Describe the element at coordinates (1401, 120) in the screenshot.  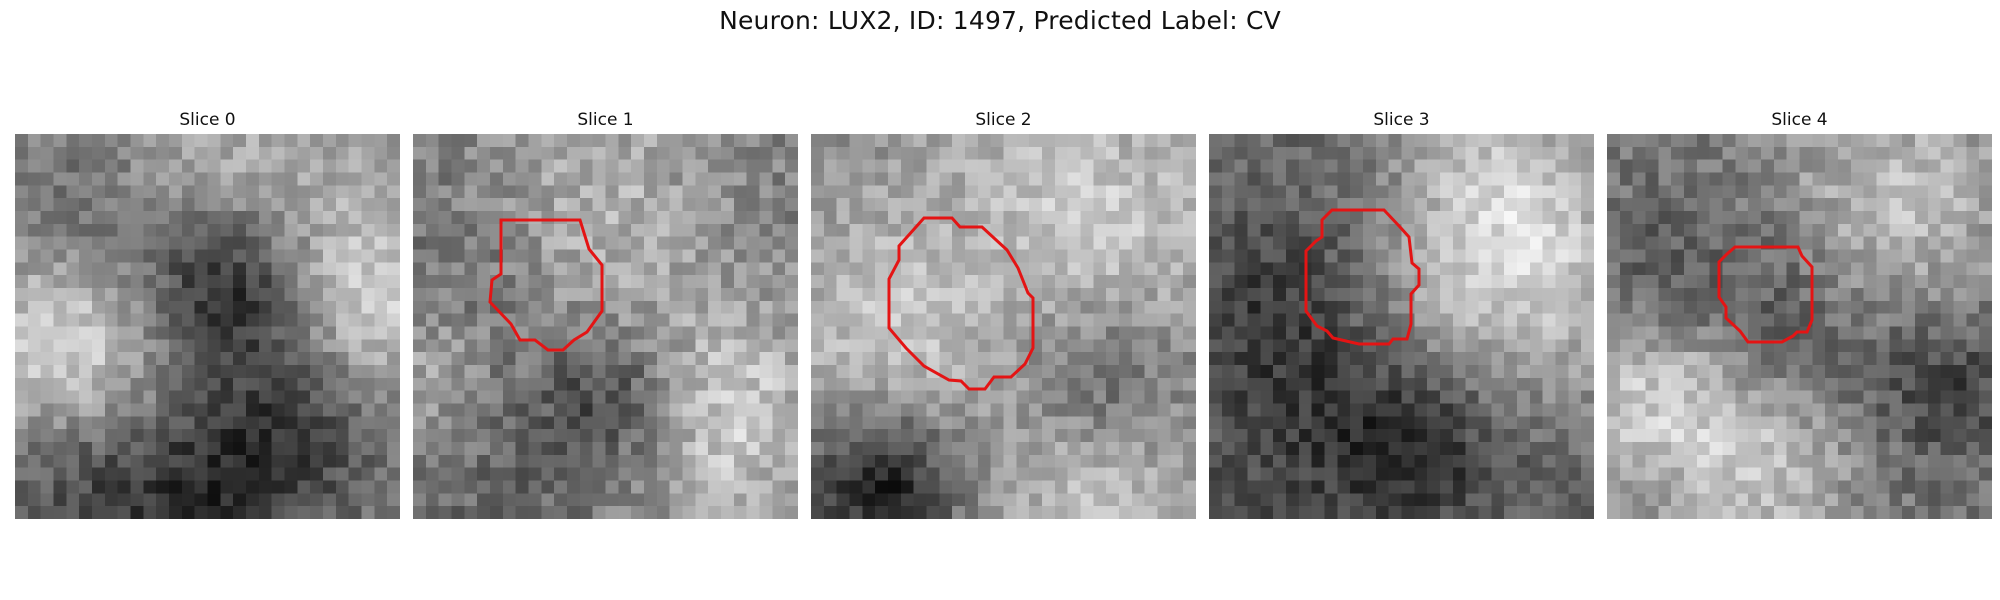
I see `slice-title: Slice 3` at that location.